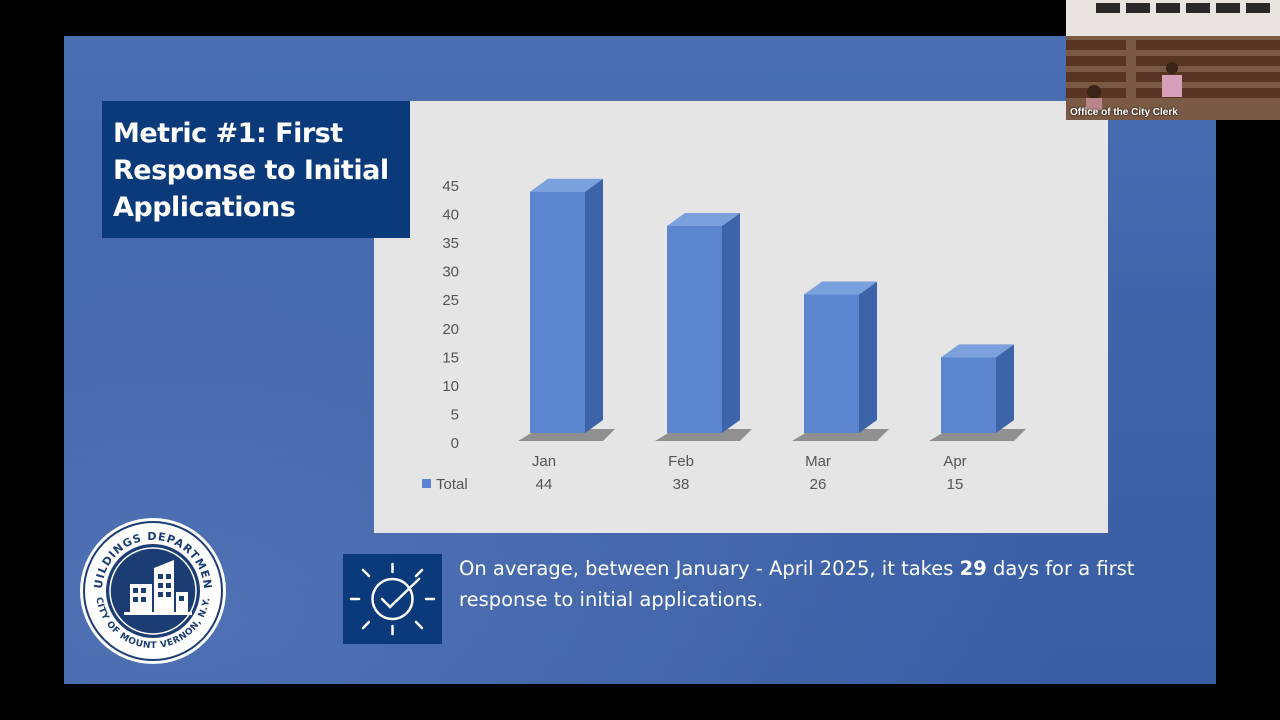 Image resolution: width=1280 pixels, height=720 pixels. Describe the element at coordinates (955, 484) in the screenshot. I see `data-table-value: 15` at that location.